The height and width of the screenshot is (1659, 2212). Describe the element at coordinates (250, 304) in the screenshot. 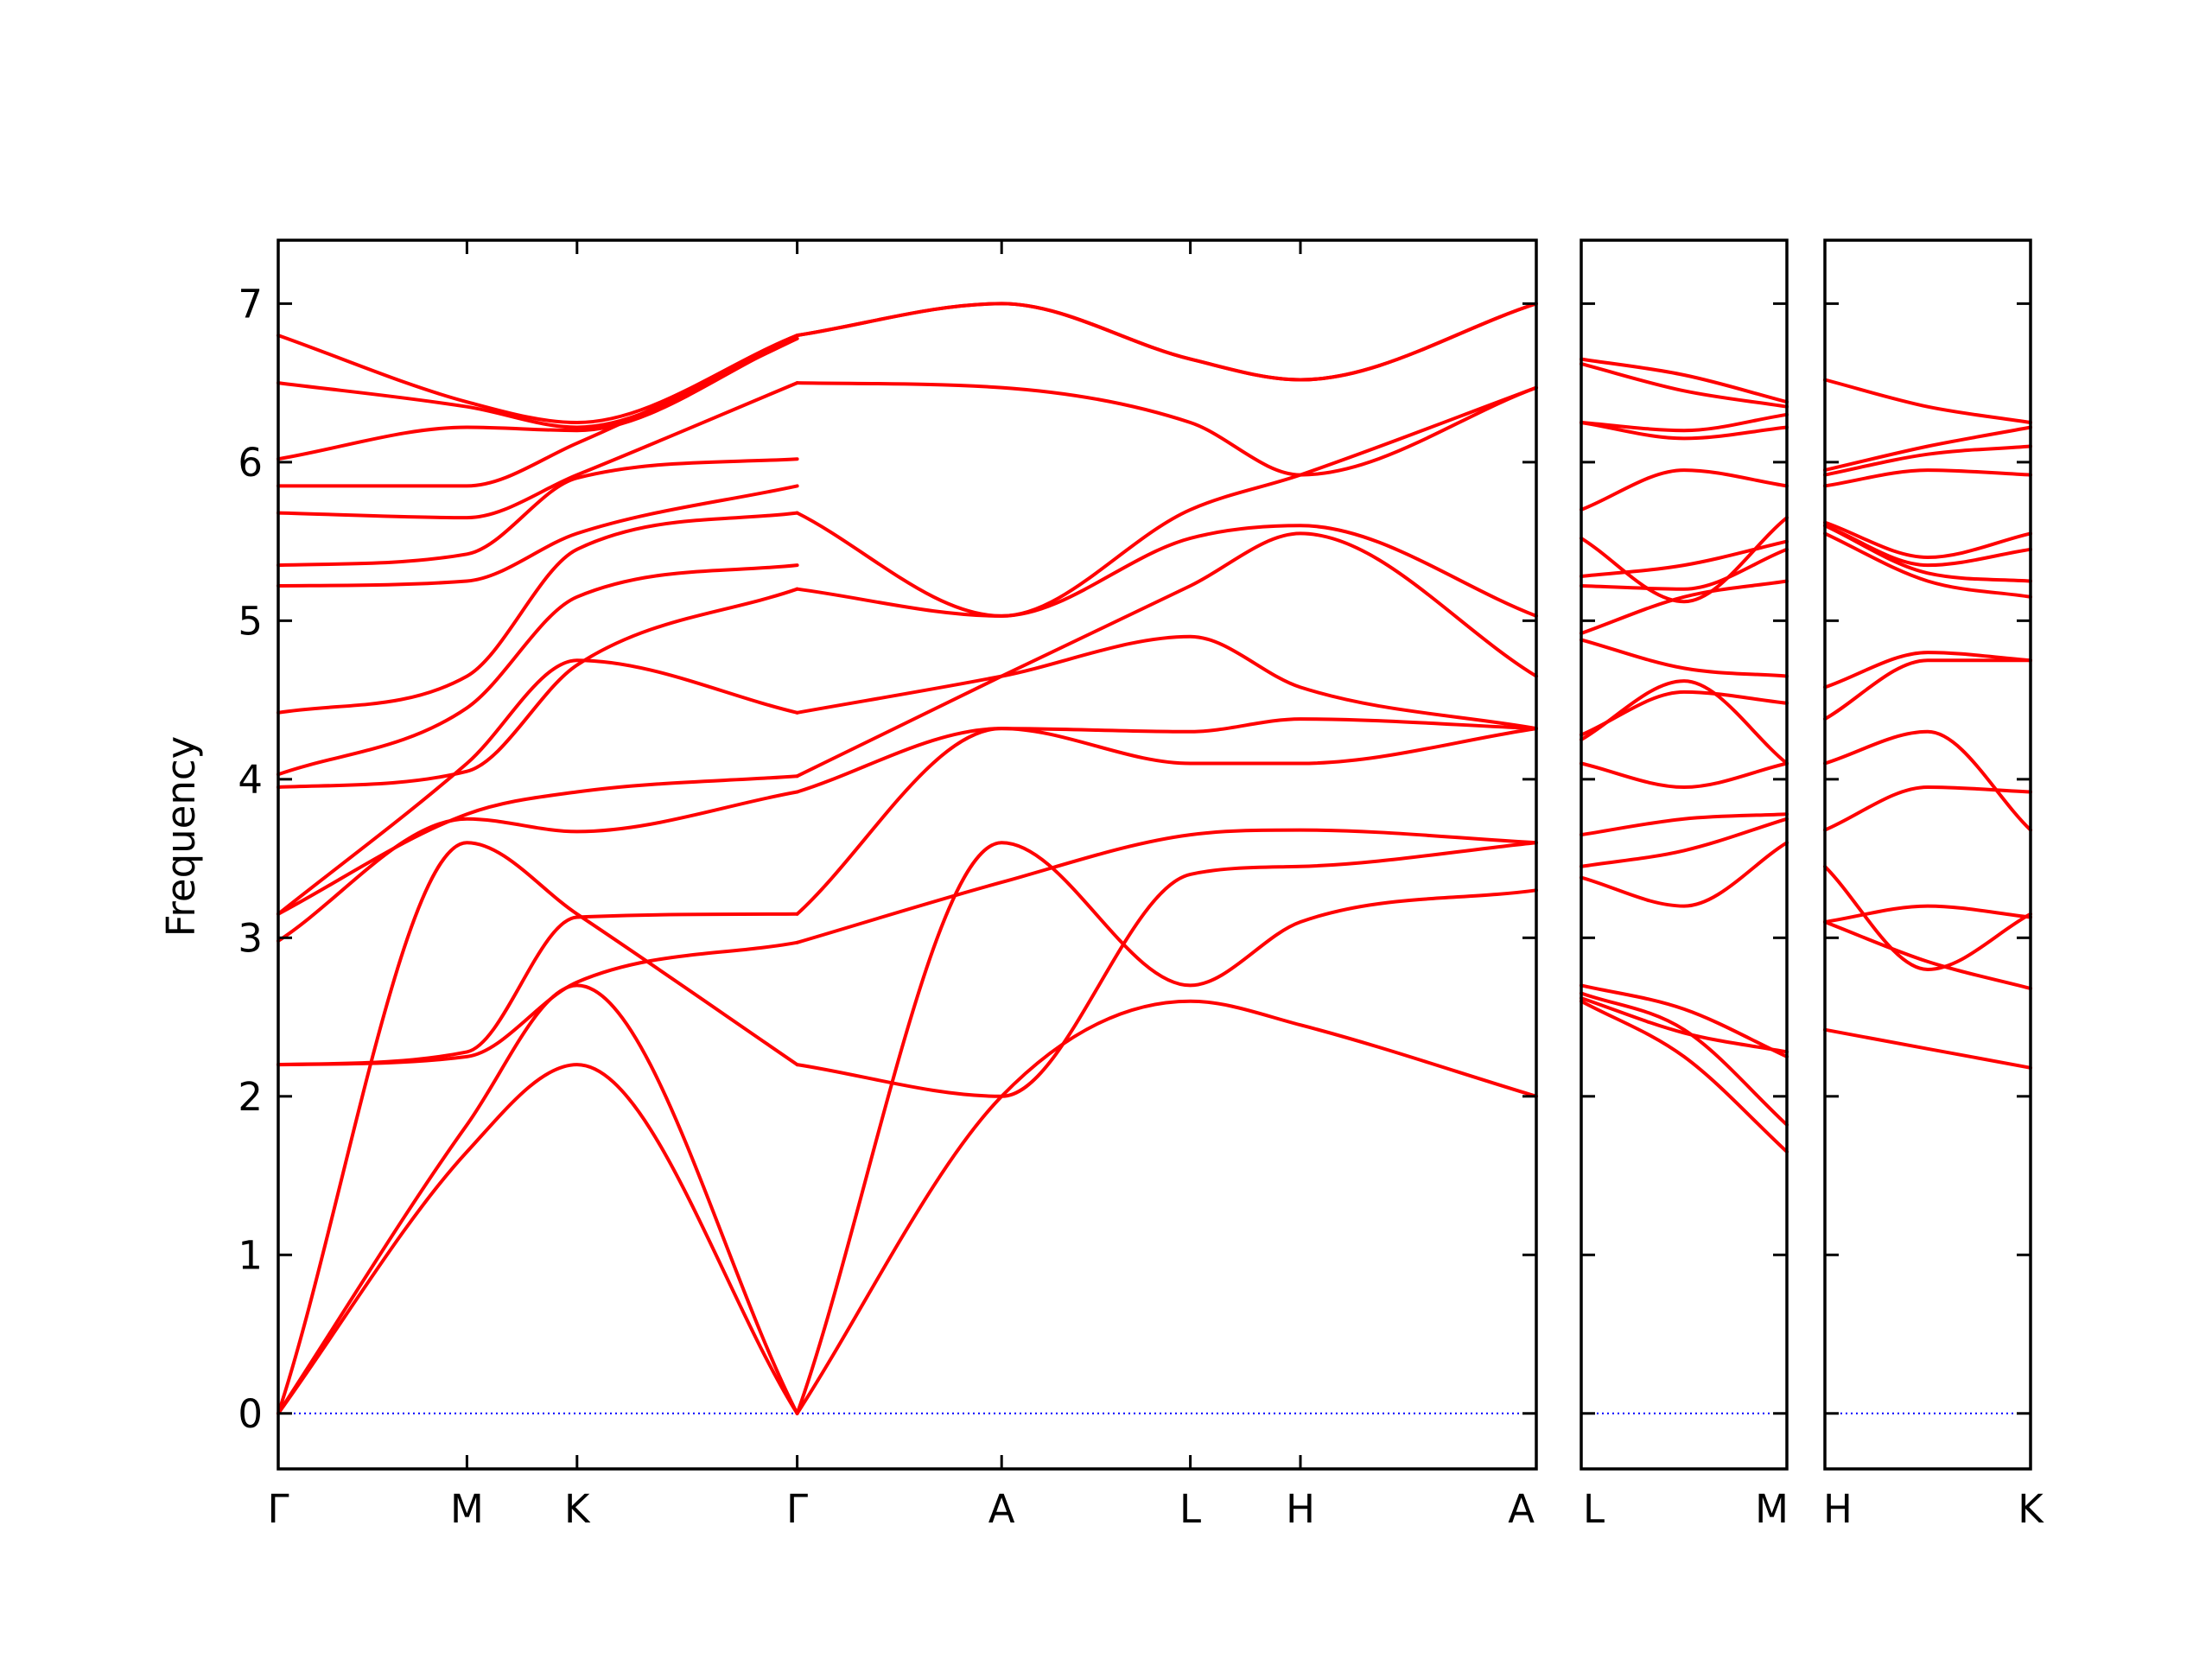

I see `y-tick-label: 7` at that location.